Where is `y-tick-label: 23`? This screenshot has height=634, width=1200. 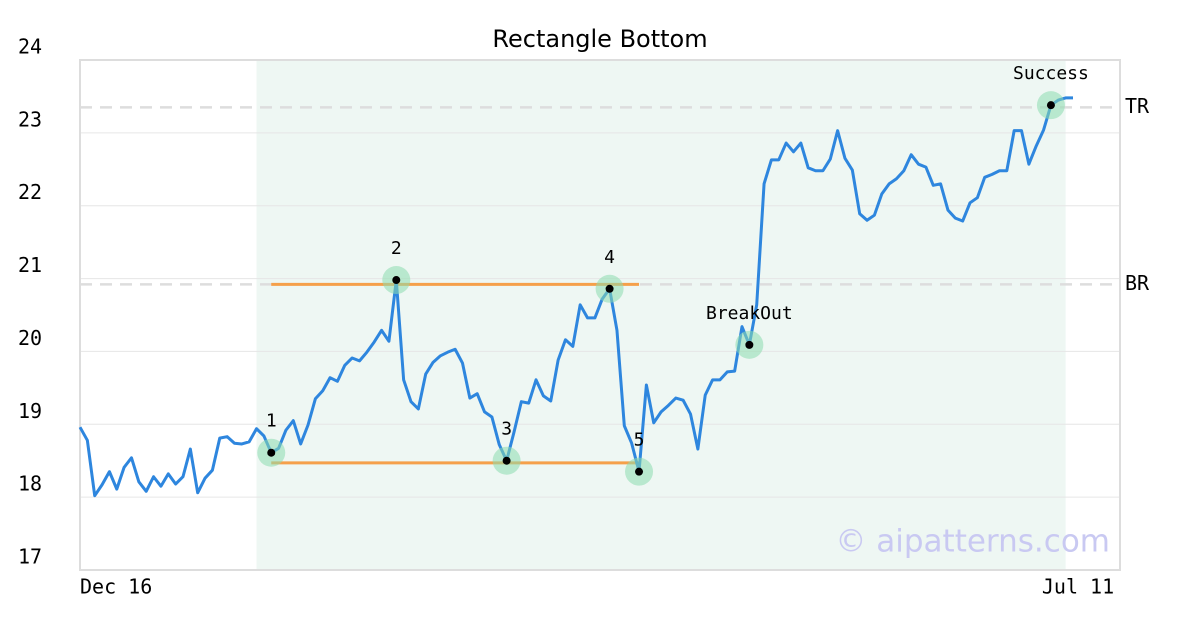 y-tick-label: 23 is located at coordinates (30, 119).